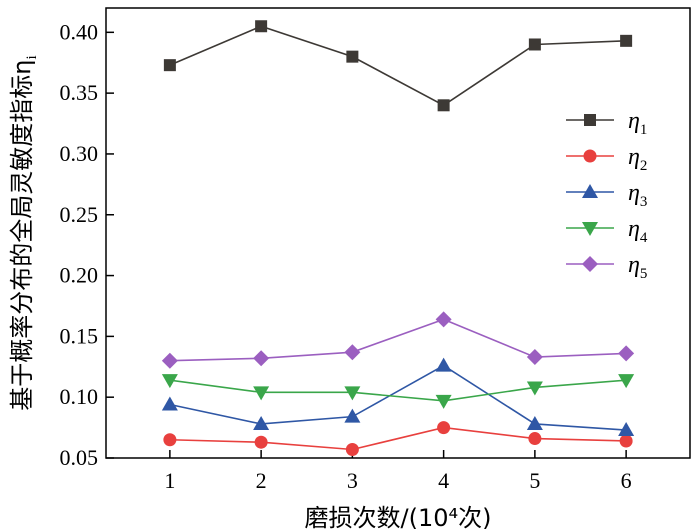  What do you see at coordinates (607, 231) in the screenshot?
I see `legend-item-eta-4: η4` at bounding box center [607, 231].